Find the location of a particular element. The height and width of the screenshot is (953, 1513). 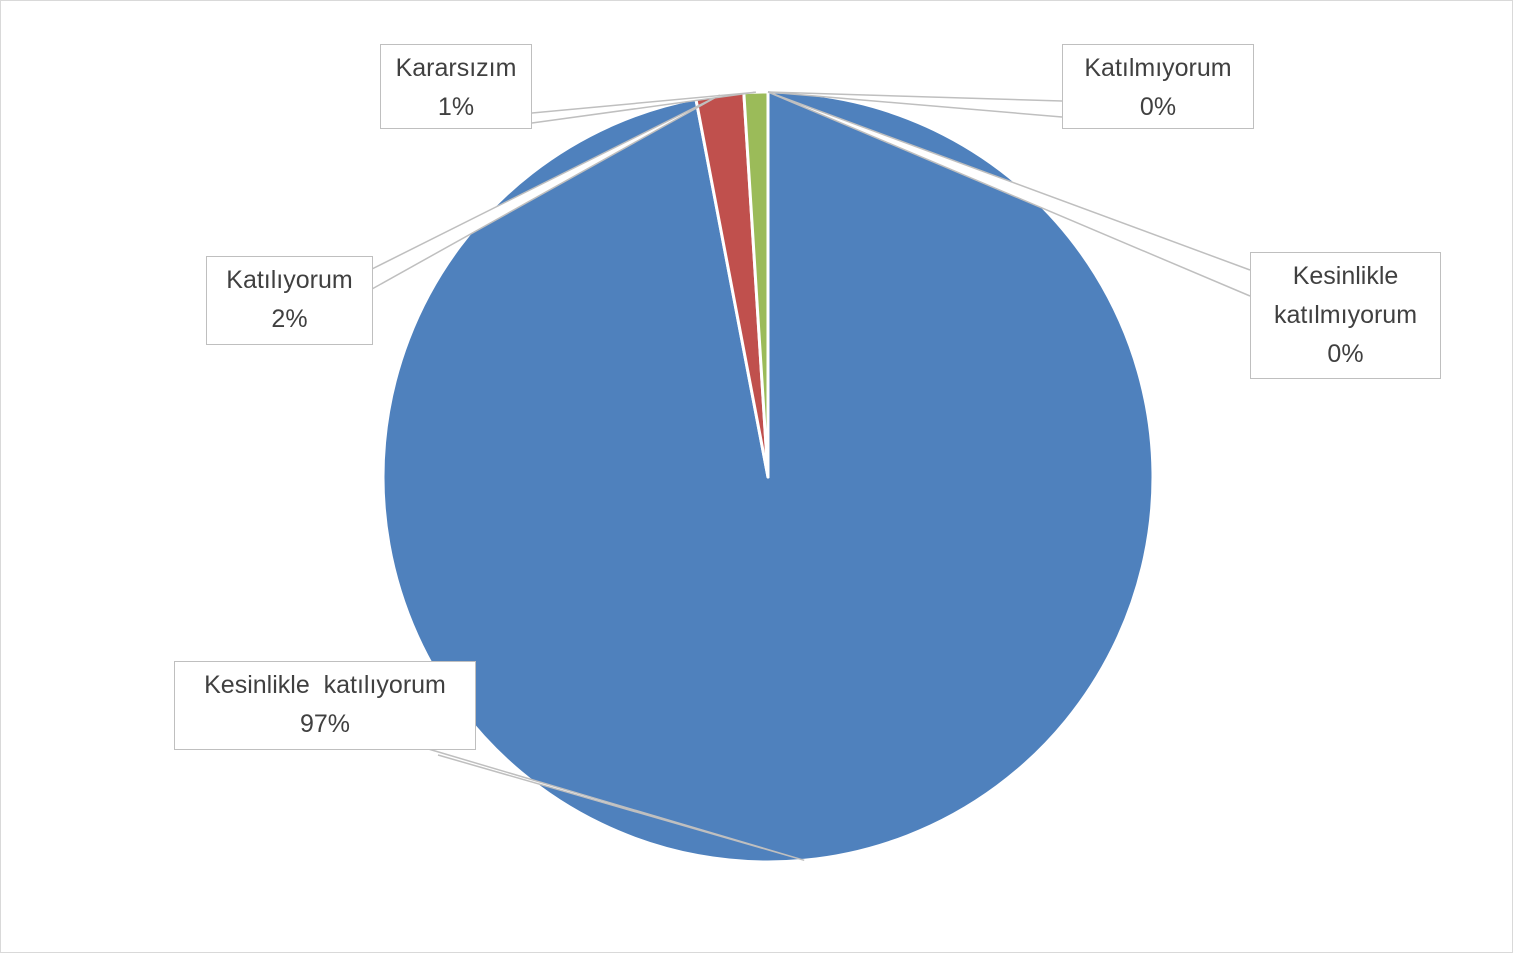

label-kesinlikle-katiliyorum-name: Kesinlikle katılıyorum is located at coordinates (325, 685).